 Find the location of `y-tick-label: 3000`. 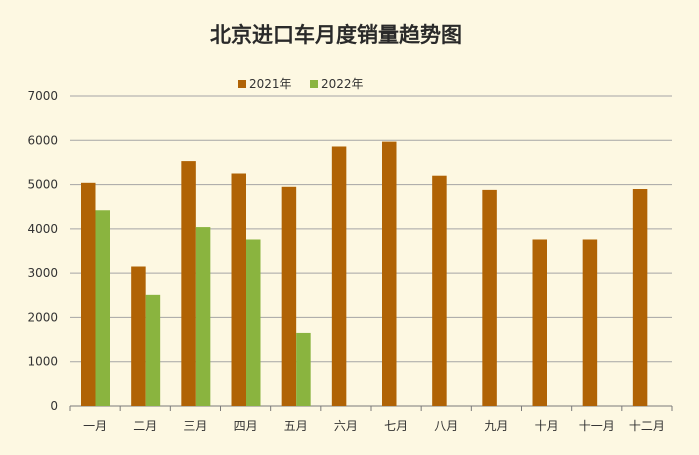

y-tick-label: 3000 is located at coordinates (42, 273).